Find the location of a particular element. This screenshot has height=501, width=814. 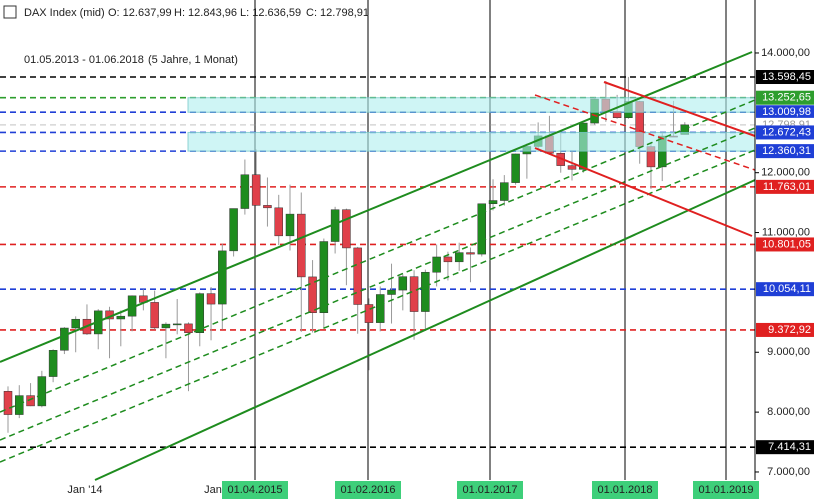

level-label: 9.372,92 is located at coordinates (789, 330).